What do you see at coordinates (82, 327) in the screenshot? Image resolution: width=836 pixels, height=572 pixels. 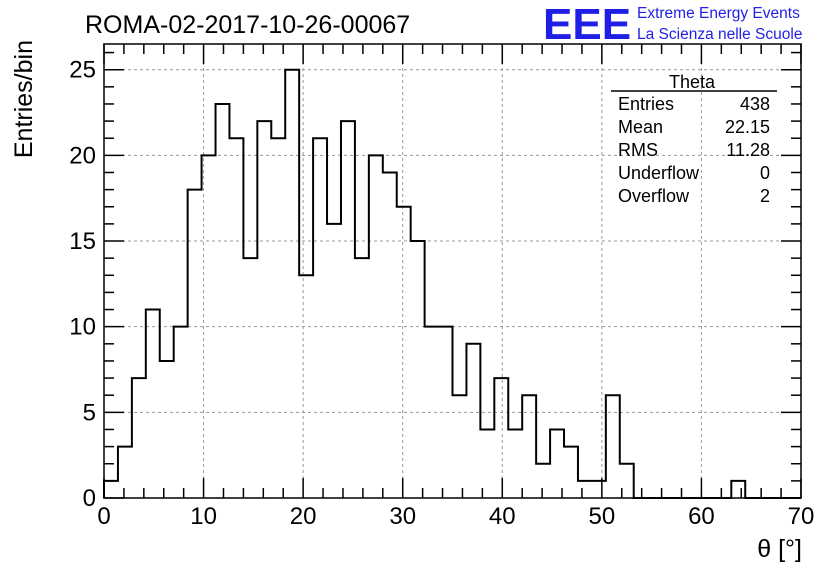 I see `y-tick-label: 10` at bounding box center [82, 327].